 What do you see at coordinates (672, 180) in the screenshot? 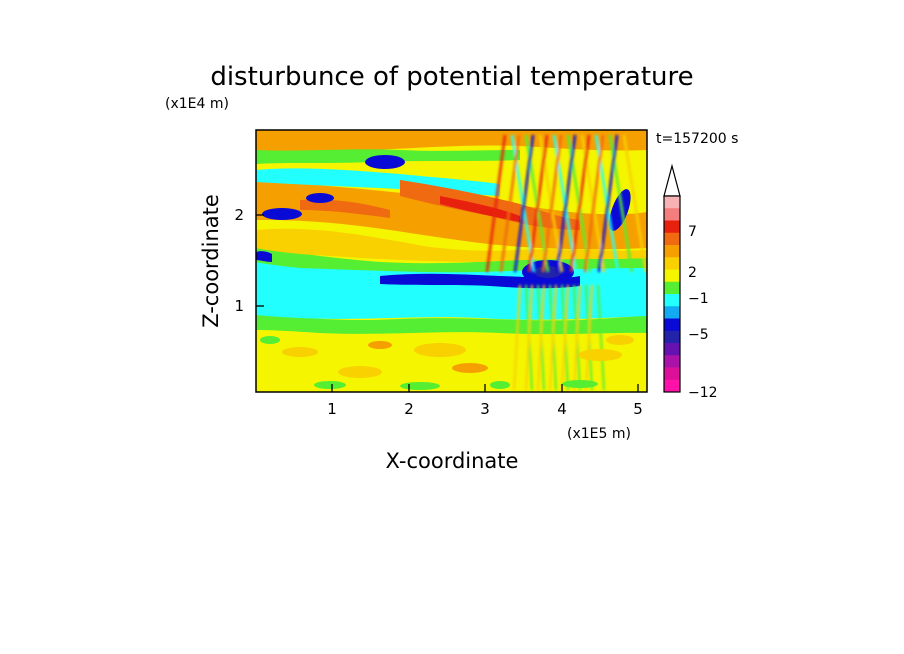
I see `colorbar-extend-triangle` at bounding box center [672, 180].